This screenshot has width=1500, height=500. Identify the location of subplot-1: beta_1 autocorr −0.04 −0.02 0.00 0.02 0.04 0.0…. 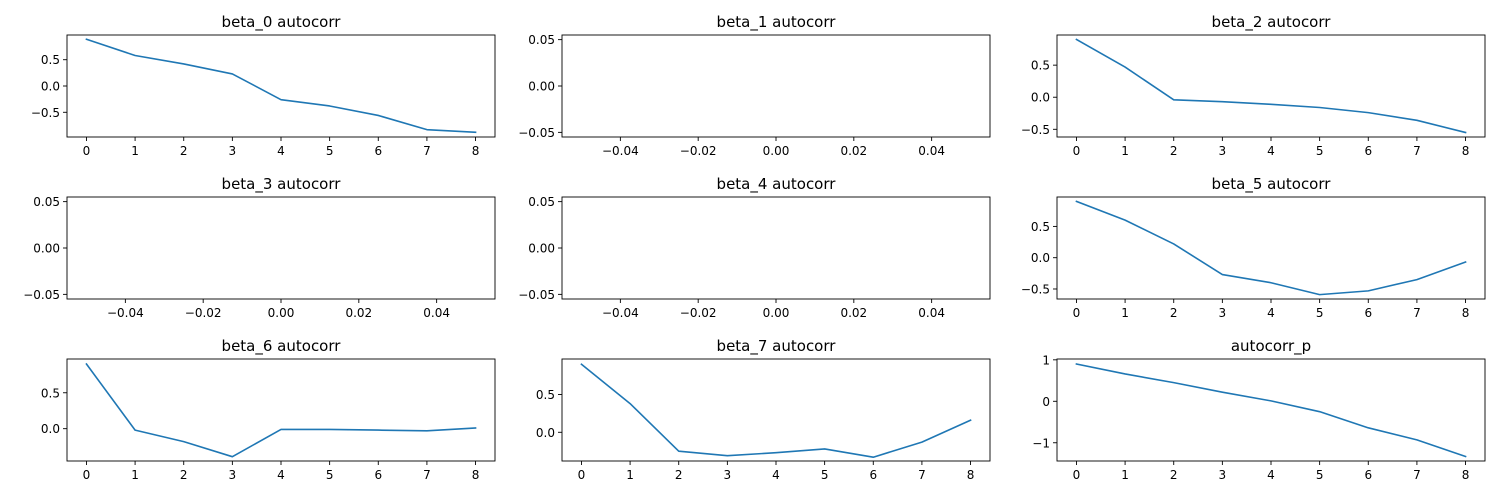
(754, 85).